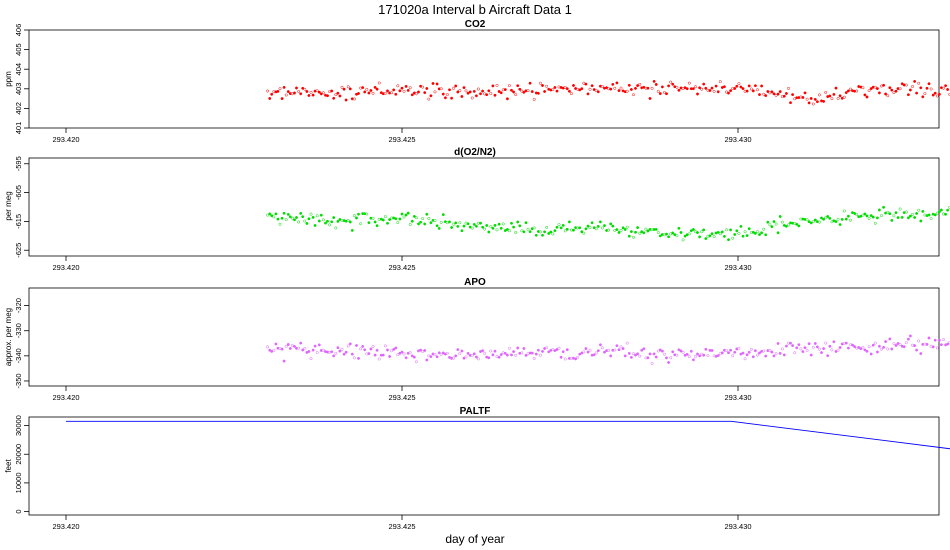 The width and height of the screenshot is (950, 550). I want to click on apo-y-tick-label: -330, so click(18, 330).